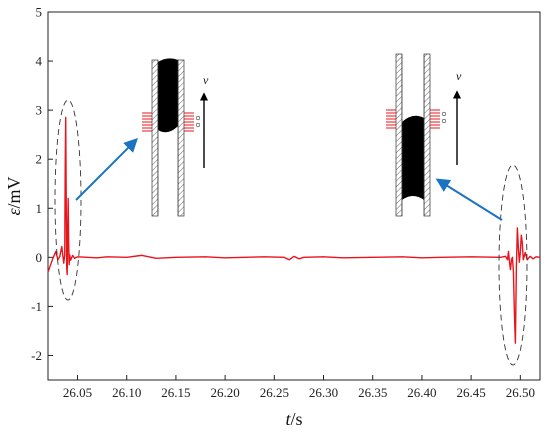 Image resolution: width=550 pixels, height=435 pixels. What do you see at coordinates (274, 392) in the screenshot?
I see `x-tick-label: 26.25` at bounding box center [274, 392].